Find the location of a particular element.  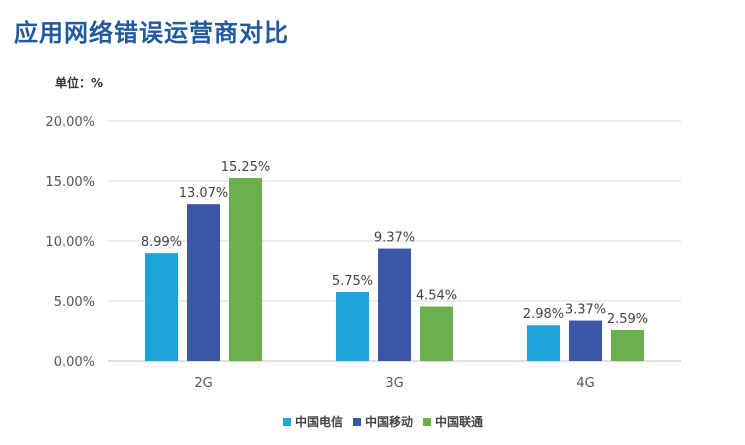

y-tick-label: 0.00% is located at coordinates (74, 362).